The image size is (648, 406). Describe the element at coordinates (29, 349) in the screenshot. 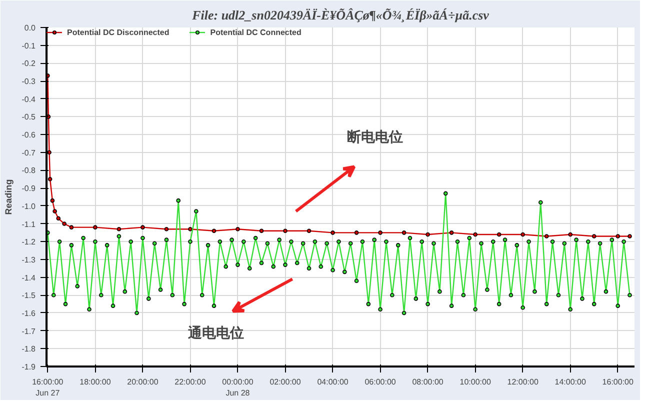

I see `y-tick-label: -1.8` at that location.